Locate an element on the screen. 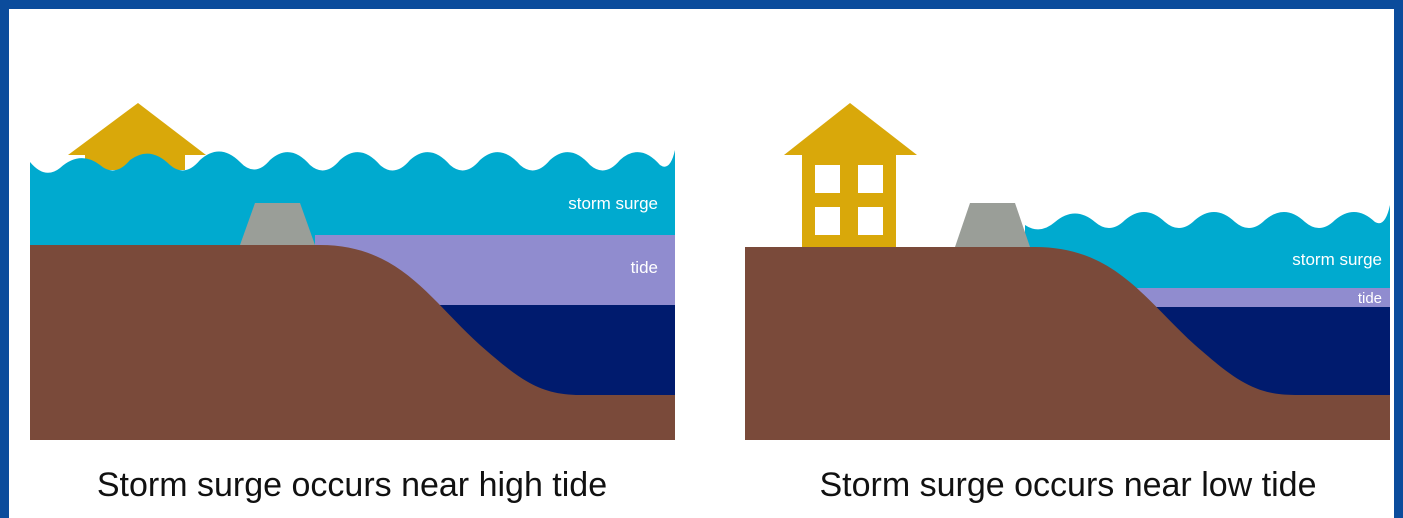 The width and height of the screenshot is (1403, 518). caption: Storm surge occurs near low tide is located at coordinates (1068, 485).